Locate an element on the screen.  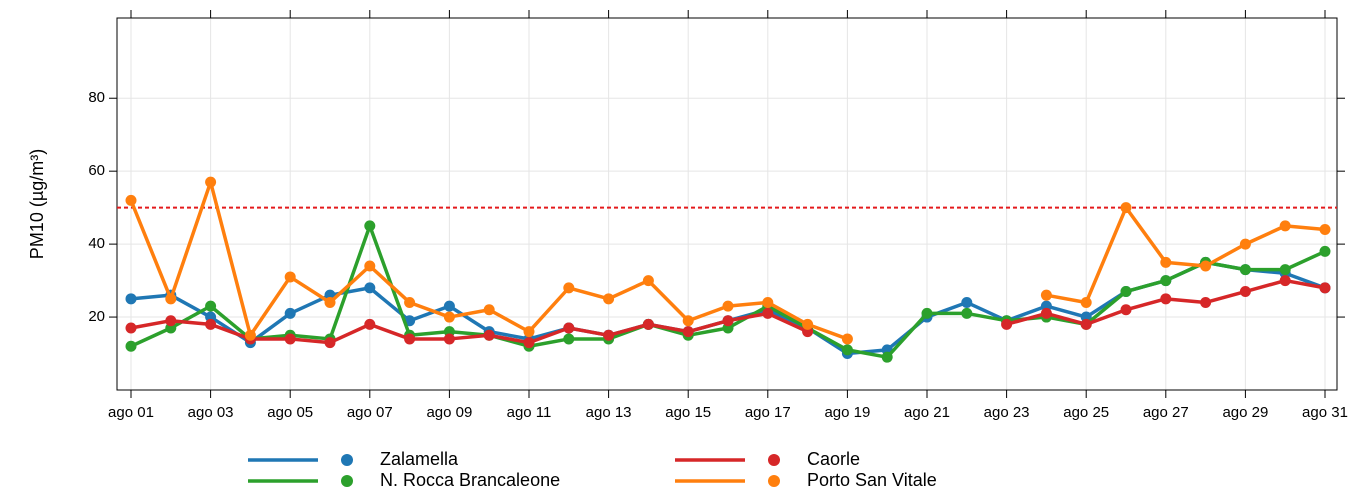
x-tick-label: ago 31 is located at coordinates (1325, 412).